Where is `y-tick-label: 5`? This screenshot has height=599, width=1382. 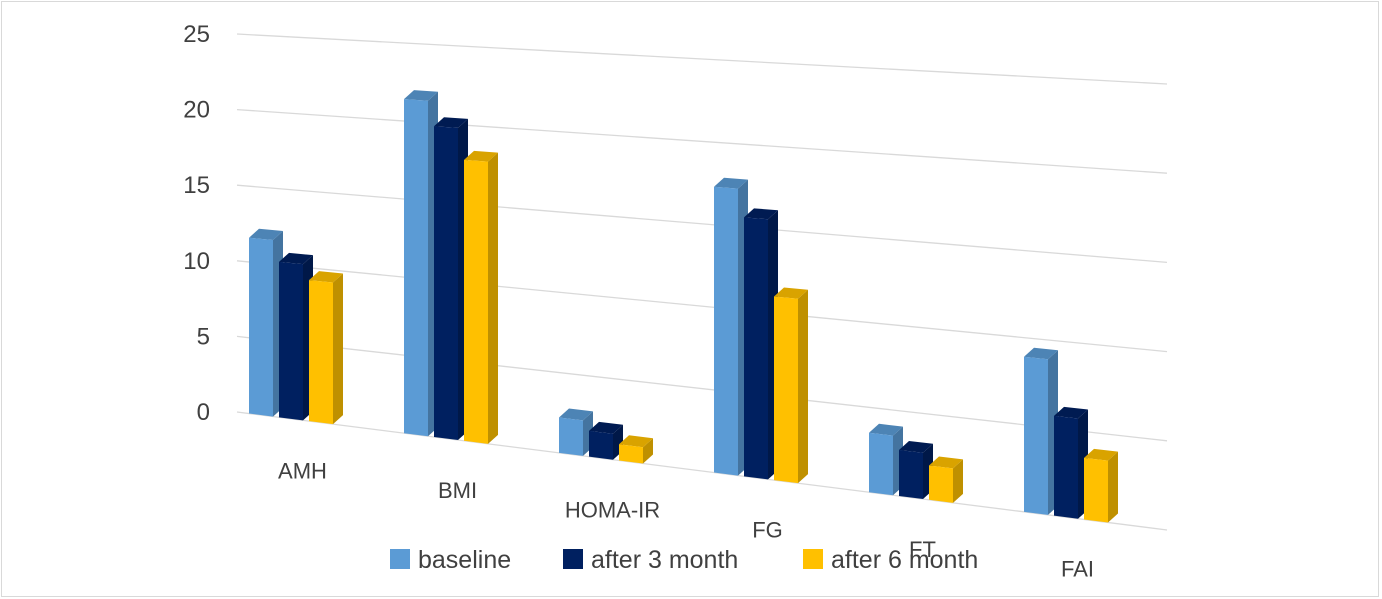 y-tick-label: 5 is located at coordinates (203, 336).